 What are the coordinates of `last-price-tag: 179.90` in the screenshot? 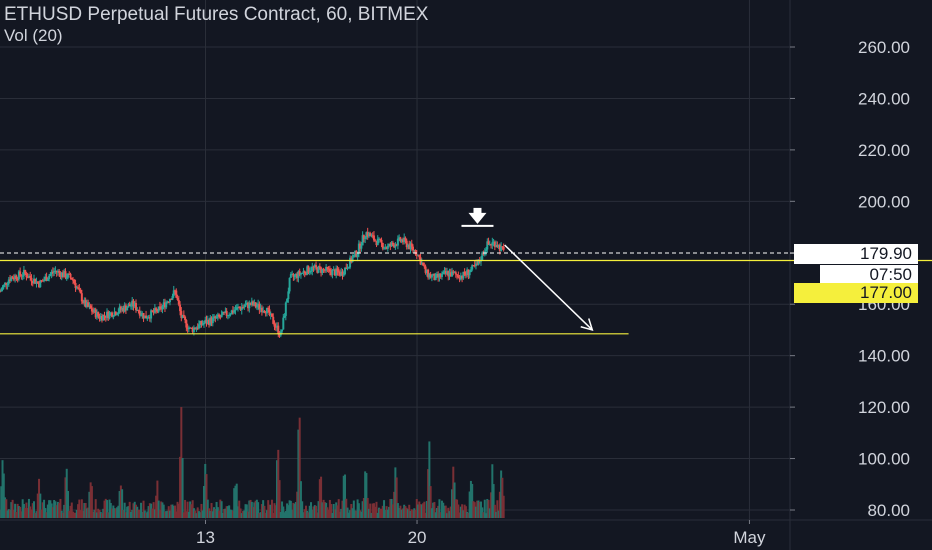 It's located at (856, 254).